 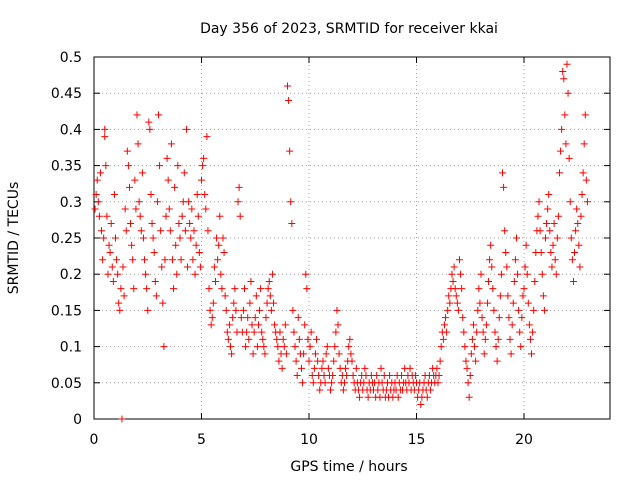 What do you see at coordinates (14, 238) in the screenshot?
I see `y-axis-label: SRMTID / TECUs` at bounding box center [14, 238].